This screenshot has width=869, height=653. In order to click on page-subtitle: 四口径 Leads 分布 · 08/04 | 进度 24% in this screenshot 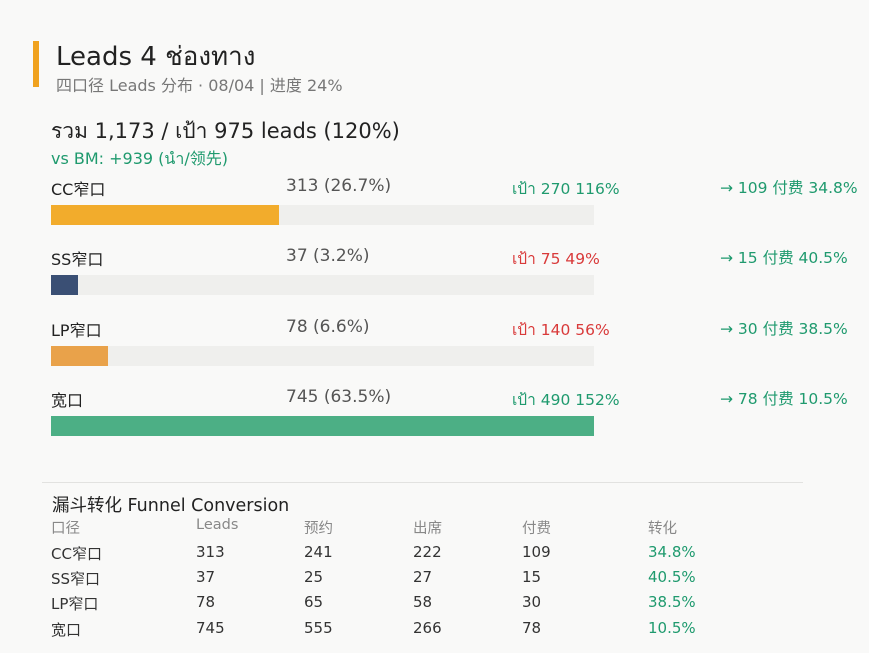, I will do `click(199, 85)`.